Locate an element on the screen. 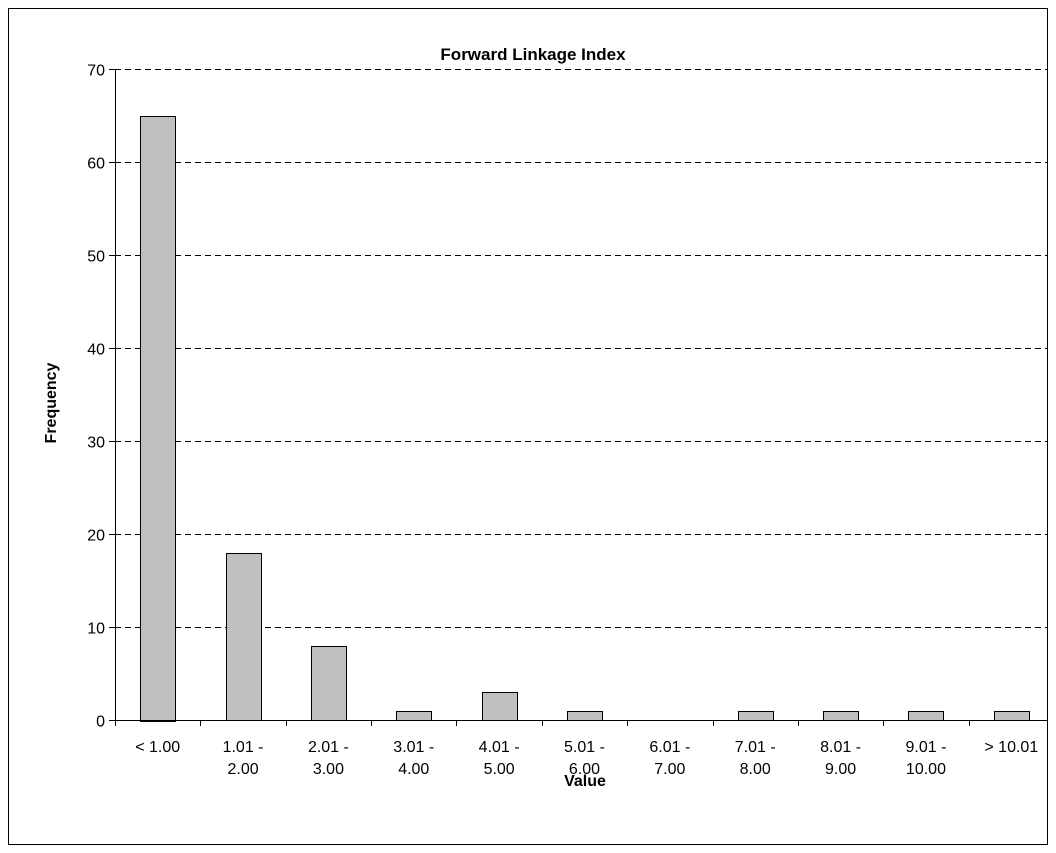 This screenshot has width=1056, height=853. x-tick-label: 9.01 -10.00 is located at coordinates (925, 758).